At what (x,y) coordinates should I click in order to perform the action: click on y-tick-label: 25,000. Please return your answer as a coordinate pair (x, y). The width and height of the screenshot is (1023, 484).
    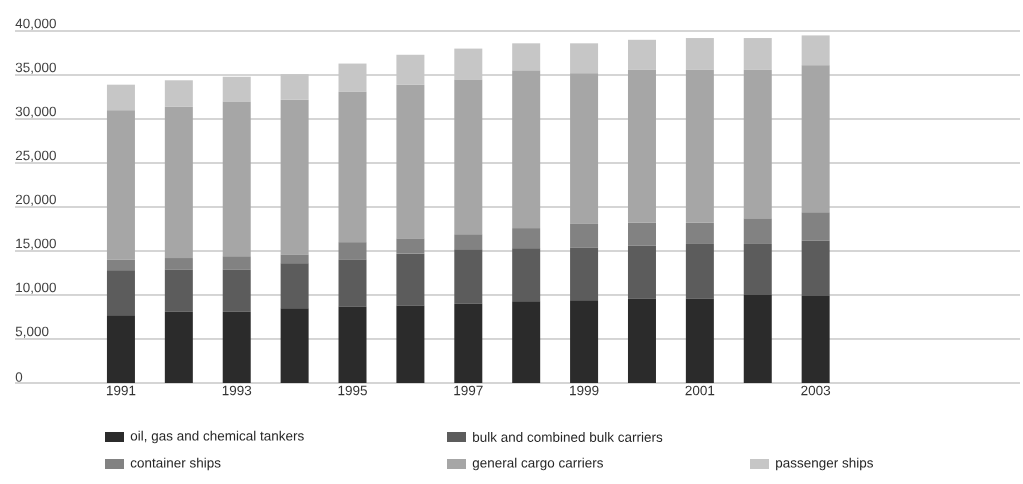
    Looking at the image, I should click on (35, 156).